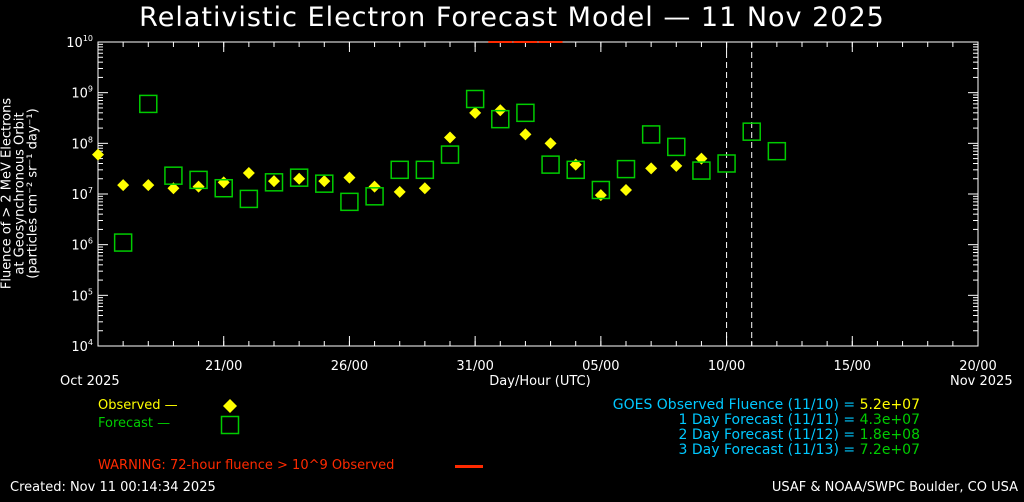 This screenshot has width=1024, height=502. I want to click on x-tick-label: 05/00, so click(600, 366).